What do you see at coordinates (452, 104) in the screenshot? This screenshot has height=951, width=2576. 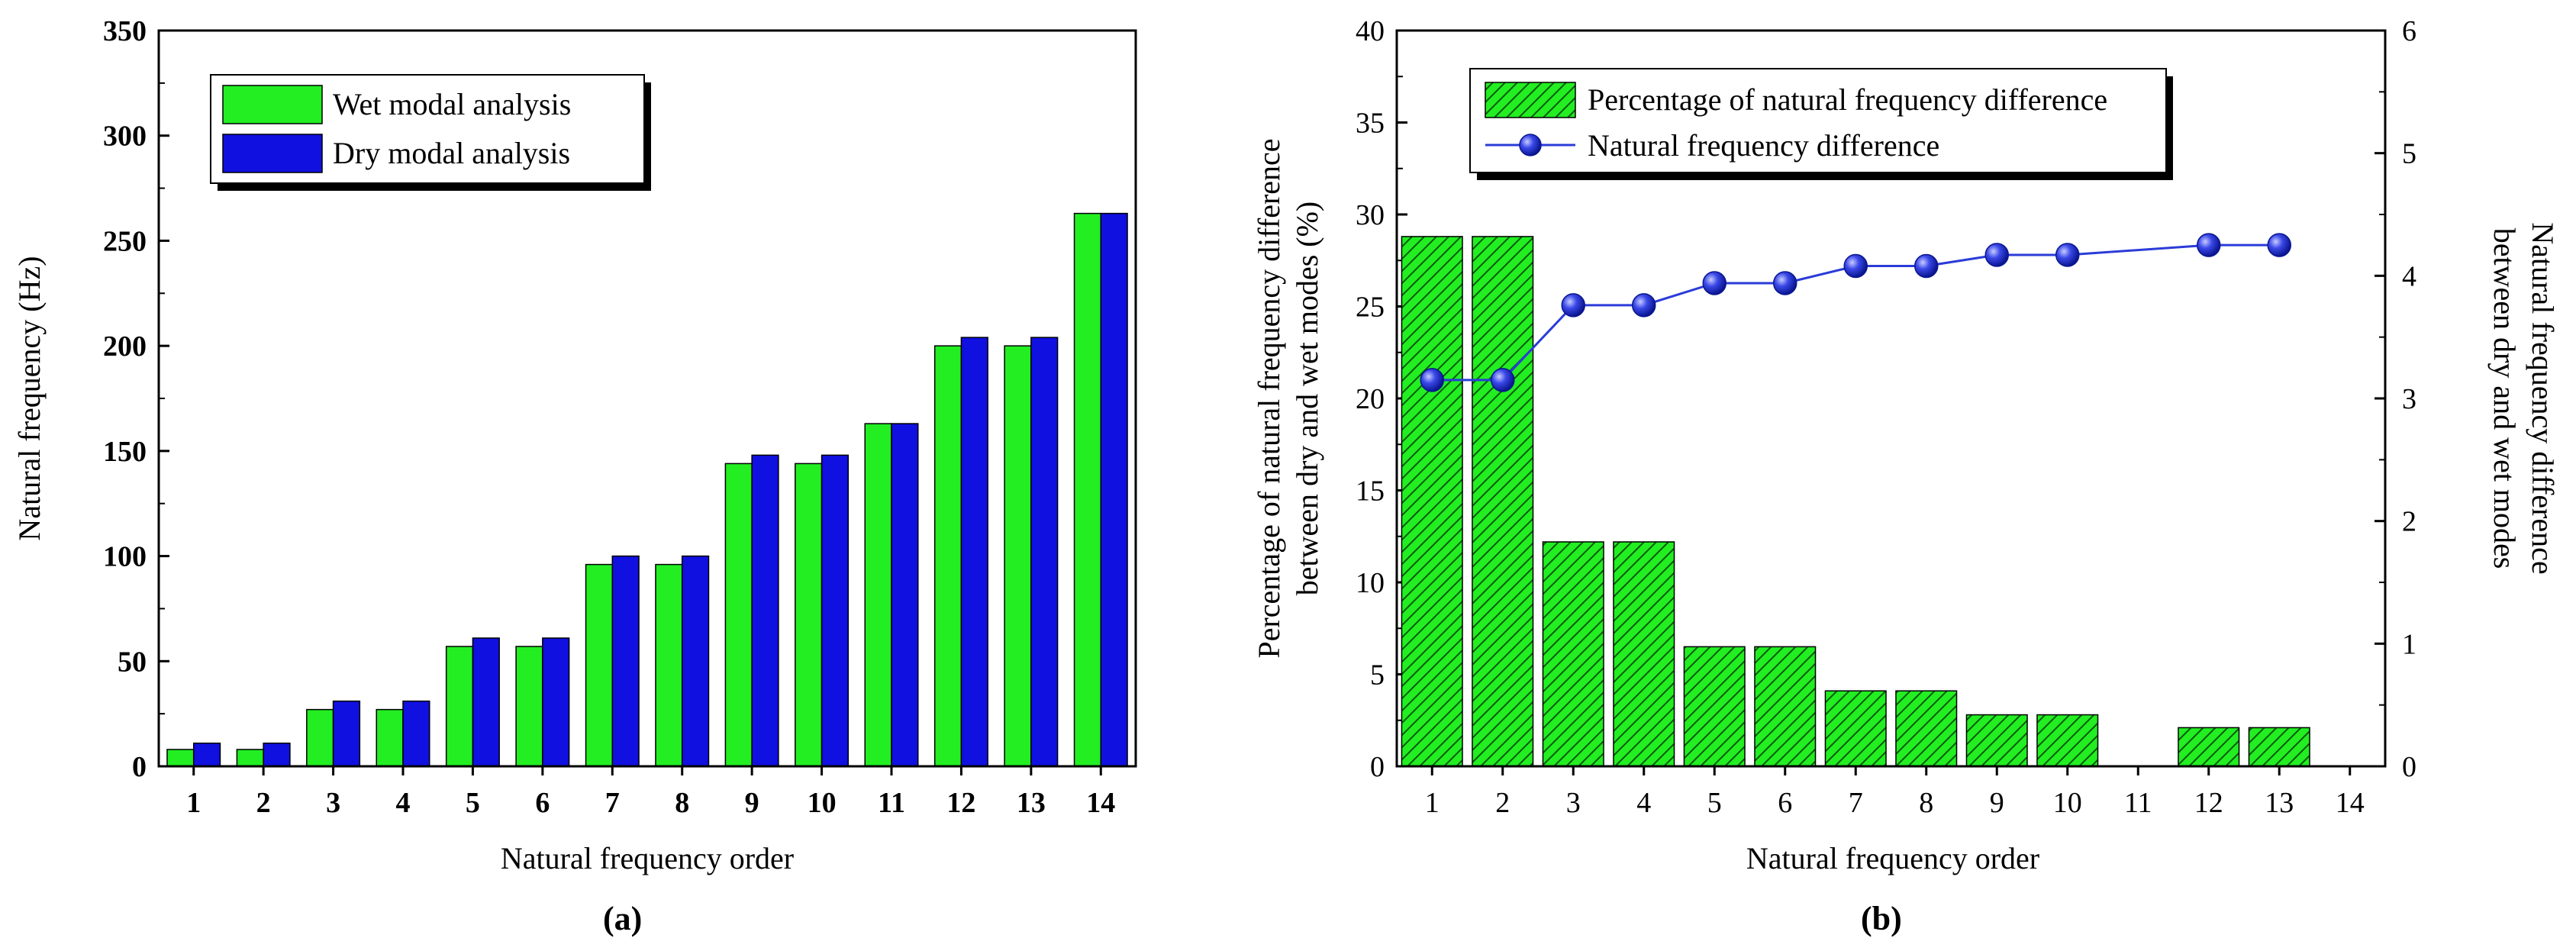 I see `a-legend-label-wet: Wet modal analysis` at bounding box center [452, 104].